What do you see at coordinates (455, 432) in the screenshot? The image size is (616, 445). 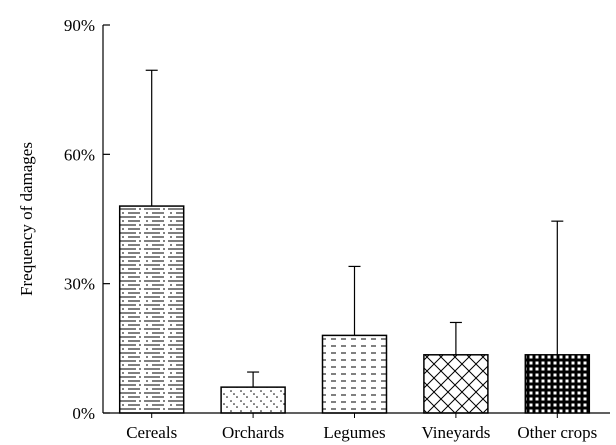 I see `x-tick-label: Vineyards` at bounding box center [455, 432].